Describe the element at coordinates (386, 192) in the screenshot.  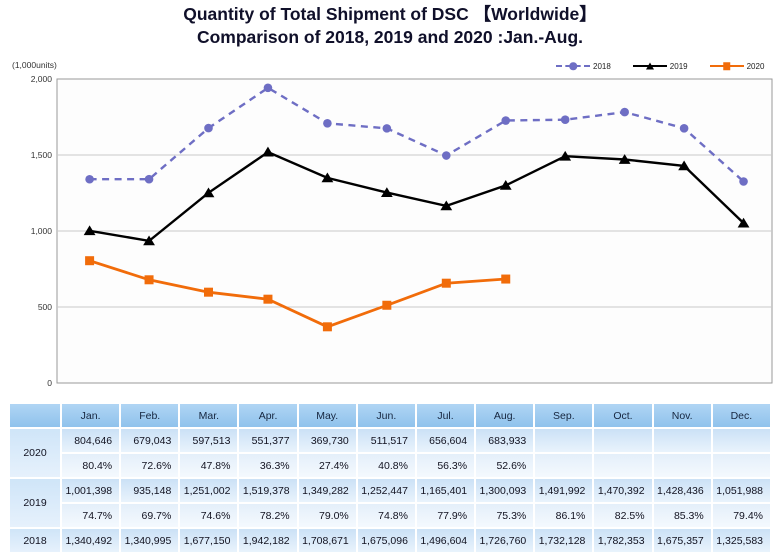
I see `data-point-2019-Jun.` at that location.